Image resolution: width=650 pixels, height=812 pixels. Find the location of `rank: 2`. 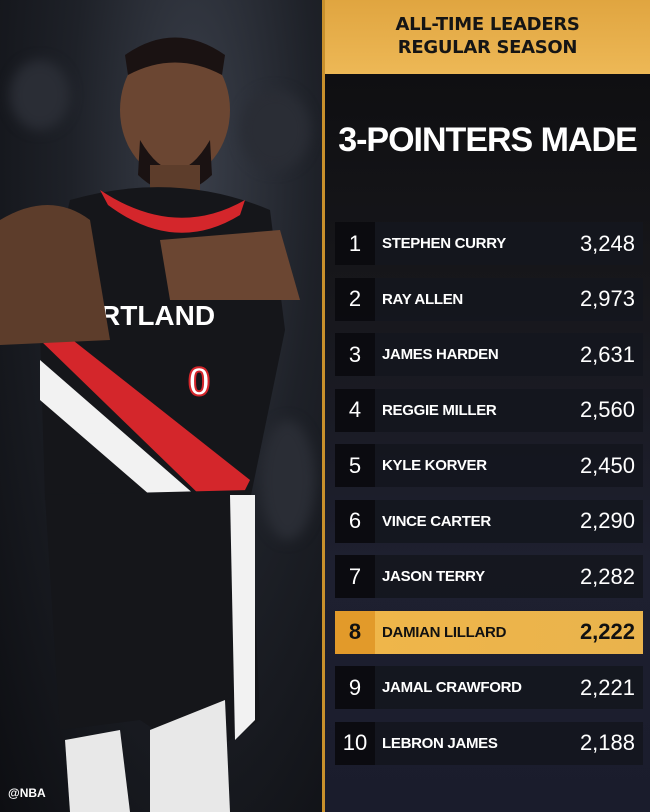

rank: 2 is located at coordinates (355, 299).